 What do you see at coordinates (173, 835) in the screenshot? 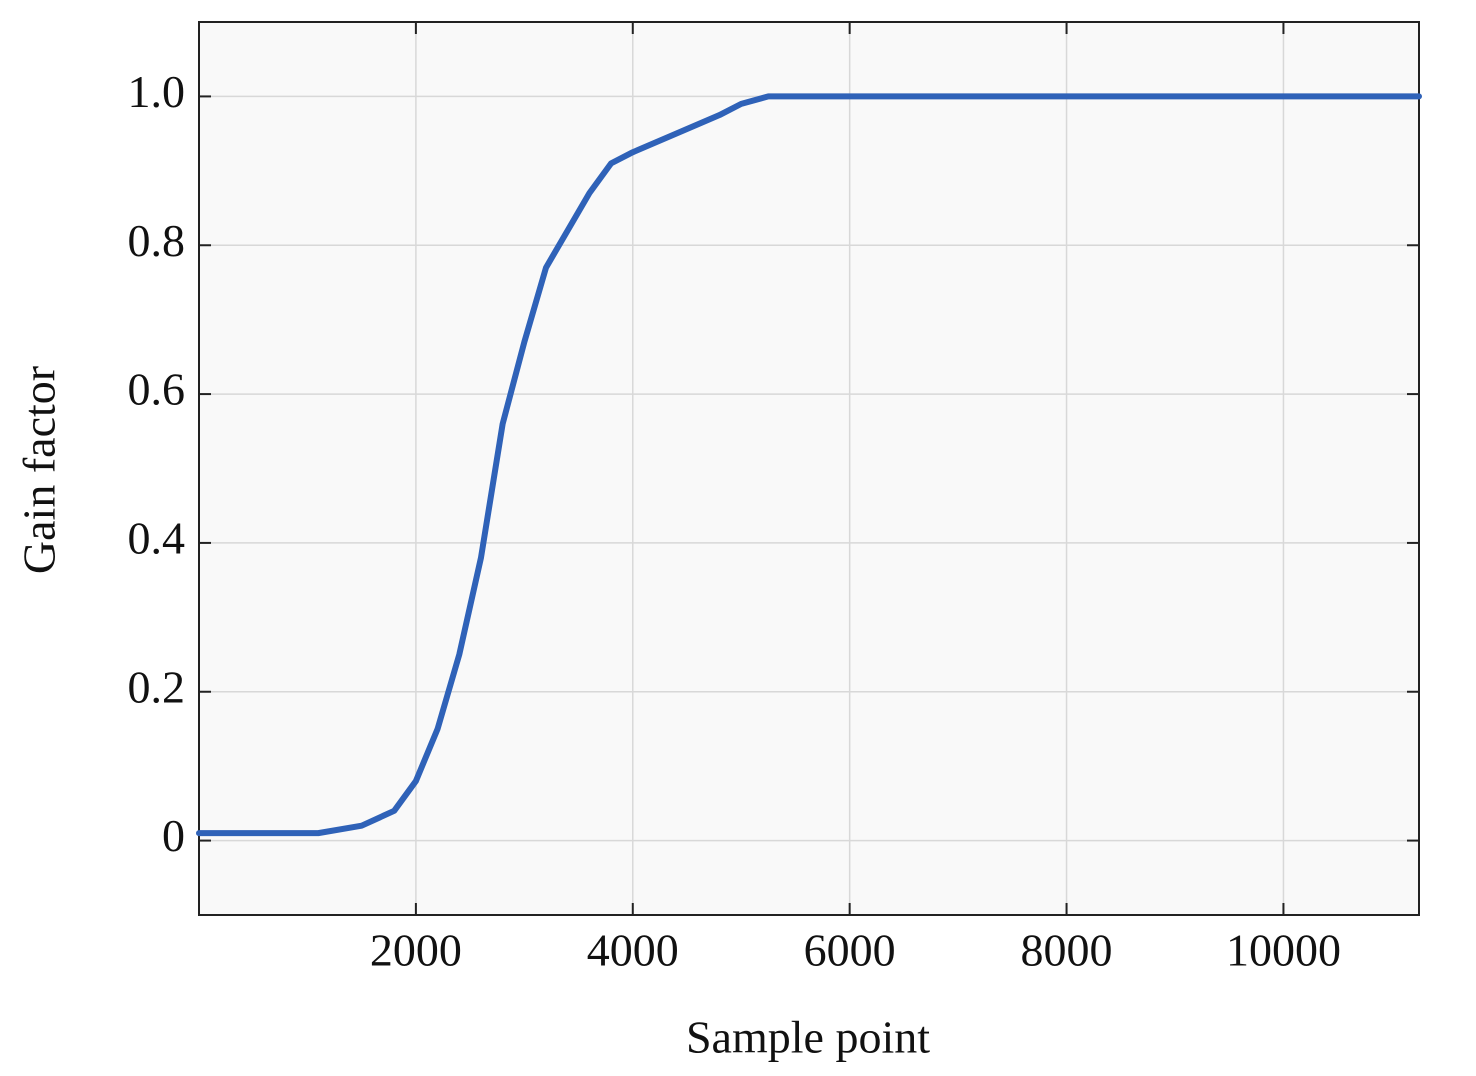
I see `y-tick-label: 0` at bounding box center [173, 835].